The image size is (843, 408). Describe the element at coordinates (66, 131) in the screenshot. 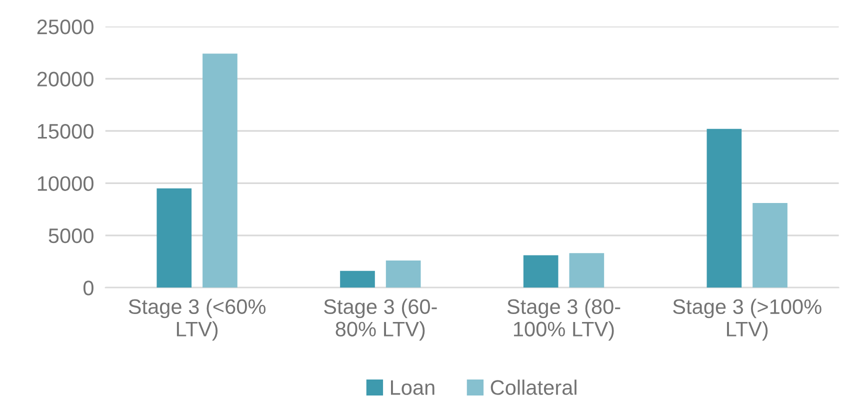

I see `y-tick-label: 15000` at that location.